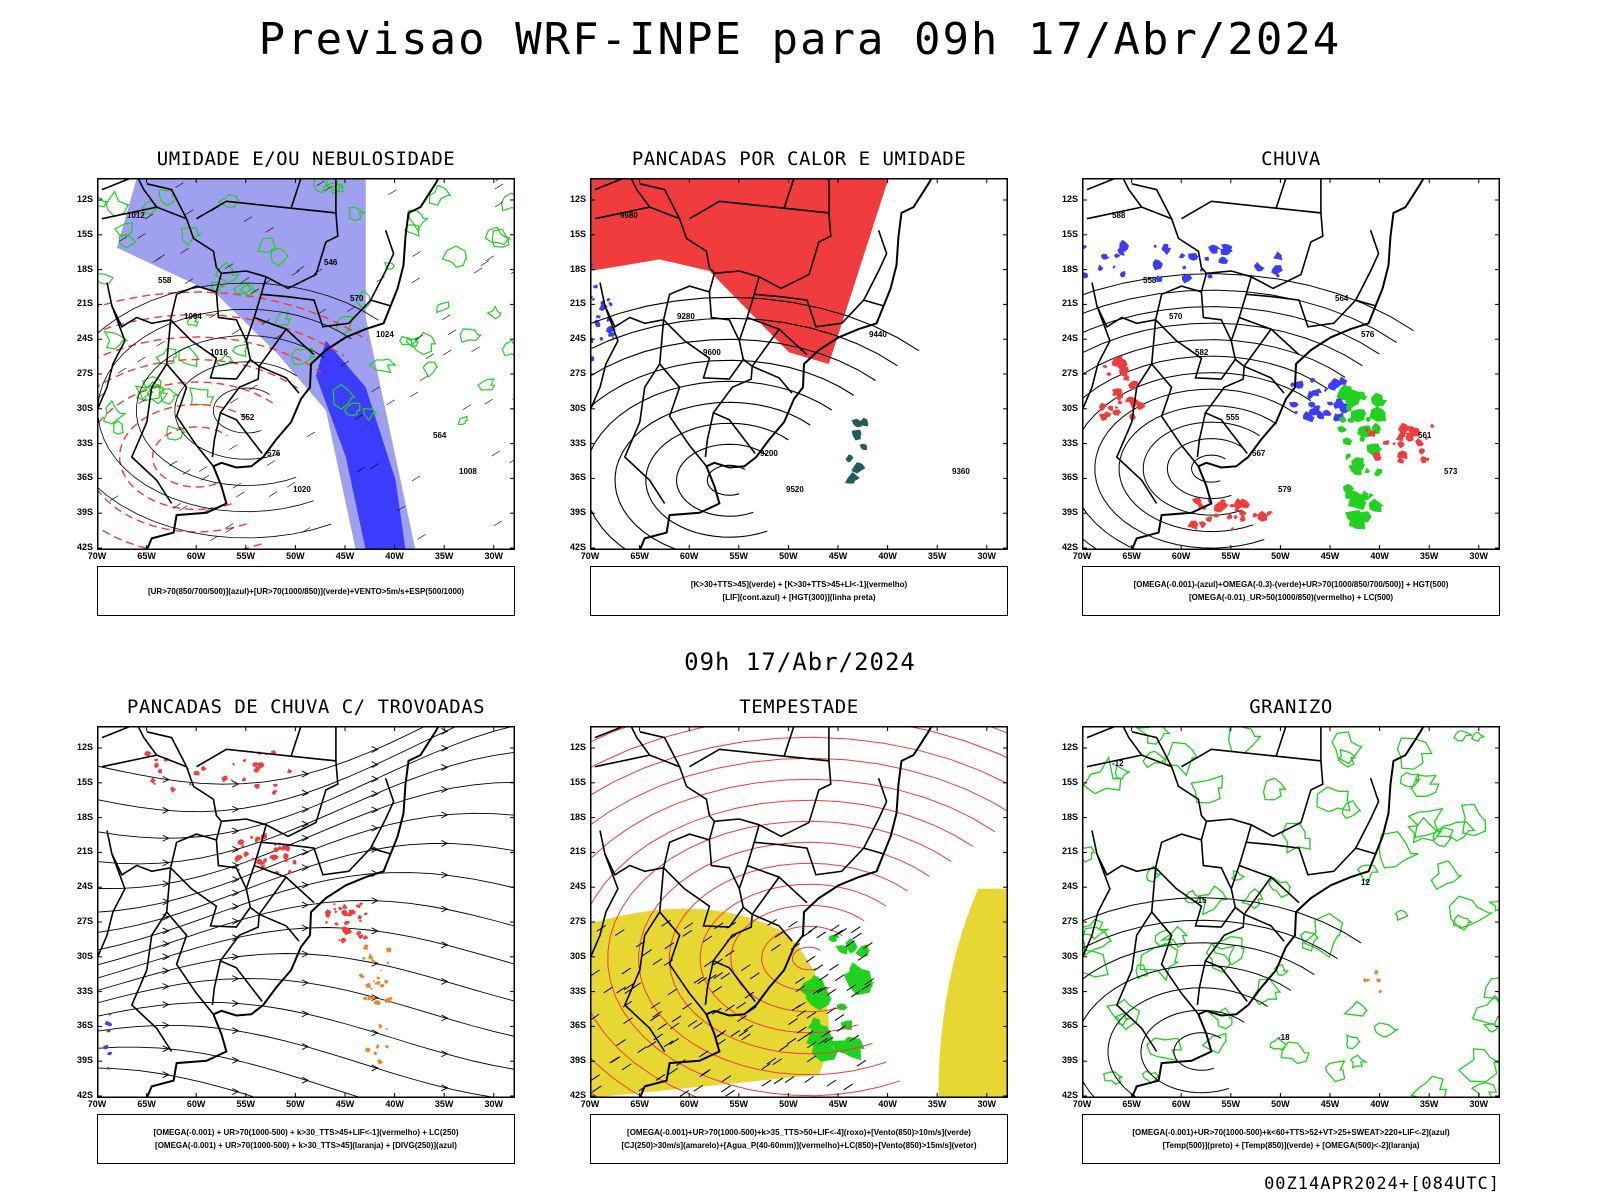 The image size is (1600, 1200). What do you see at coordinates (1201, 900) in the screenshot?
I see `contour-label: -15` at bounding box center [1201, 900].